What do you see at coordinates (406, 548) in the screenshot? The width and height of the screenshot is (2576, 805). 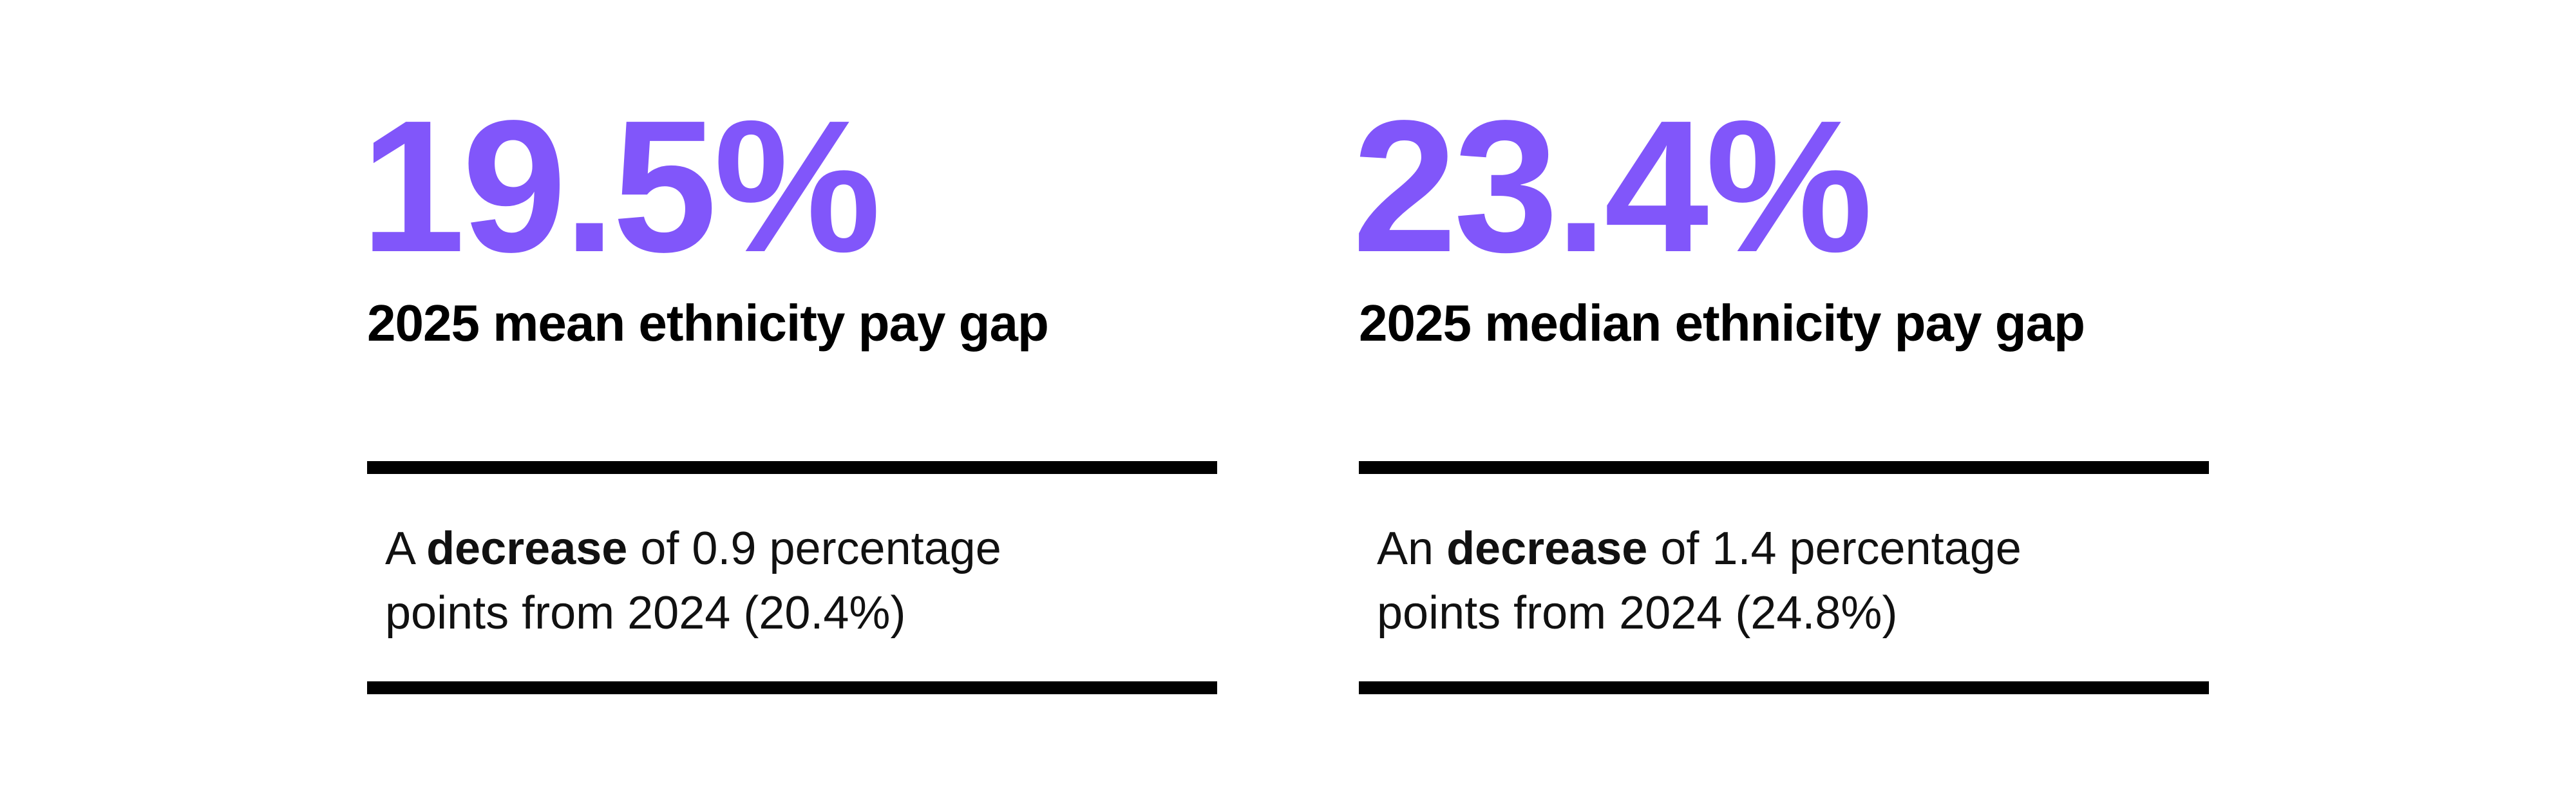 I see `mean-note-prefix: A` at bounding box center [406, 548].